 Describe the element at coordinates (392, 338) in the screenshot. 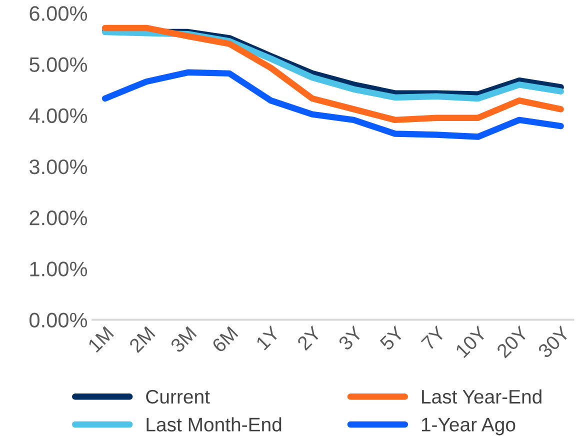

I see `x-tick-label: 5Y` at that location.